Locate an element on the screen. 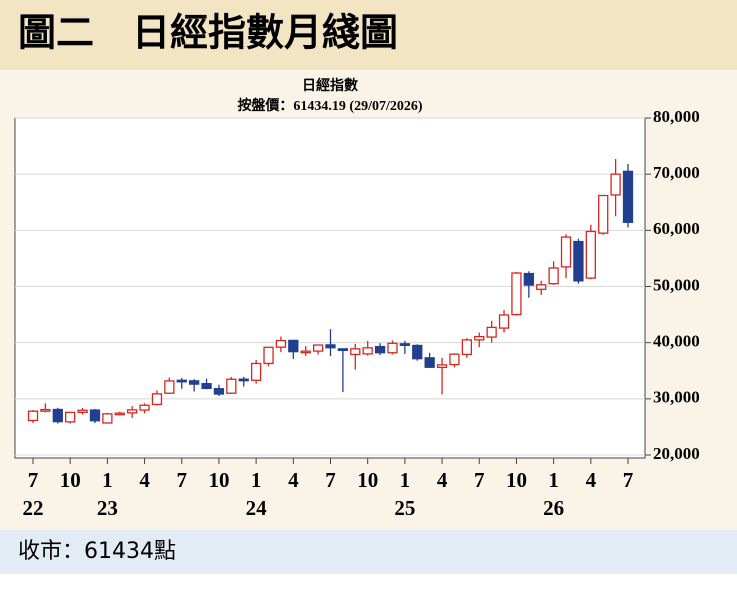 This screenshot has height=605, width=737. y-tick-label: 80,000 is located at coordinates (676, 116).